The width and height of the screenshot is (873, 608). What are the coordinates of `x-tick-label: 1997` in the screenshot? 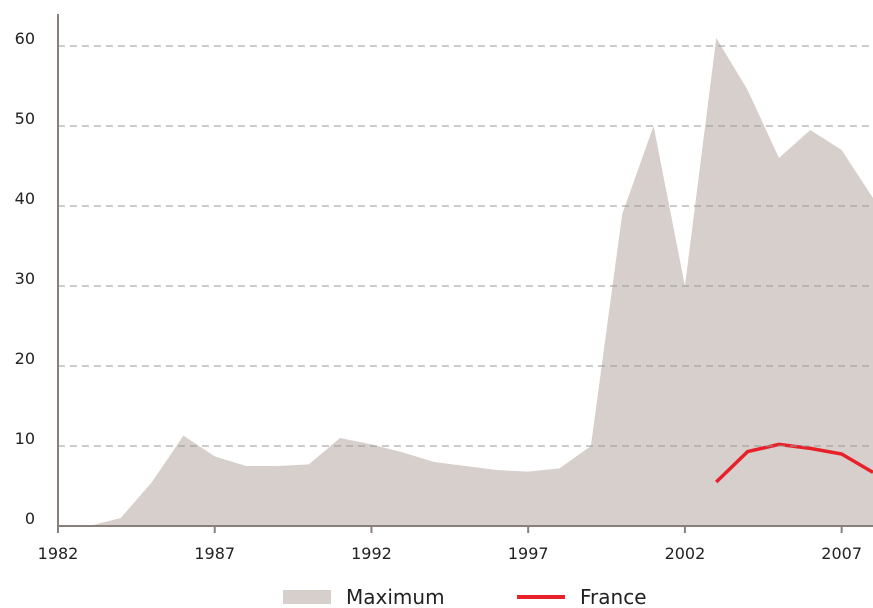 It's located at (528, 553).